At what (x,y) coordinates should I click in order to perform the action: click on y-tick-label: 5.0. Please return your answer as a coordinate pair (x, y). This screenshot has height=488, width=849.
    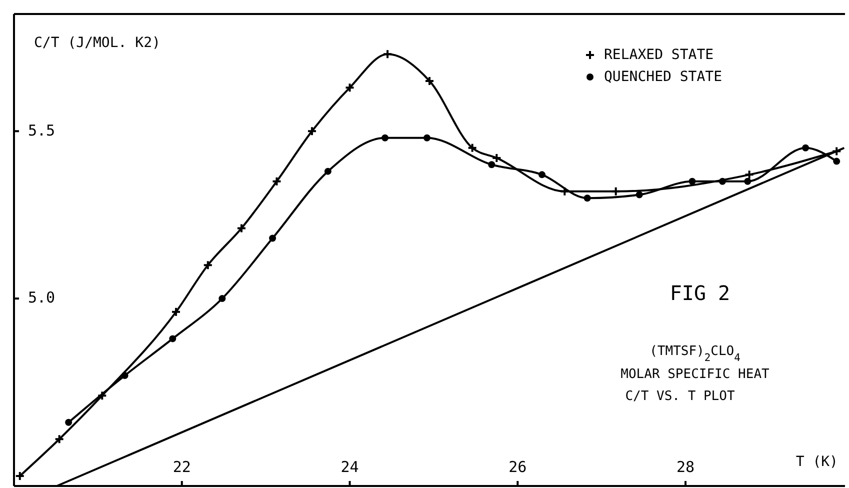
    Looking at the image, I should click on (42, 297).